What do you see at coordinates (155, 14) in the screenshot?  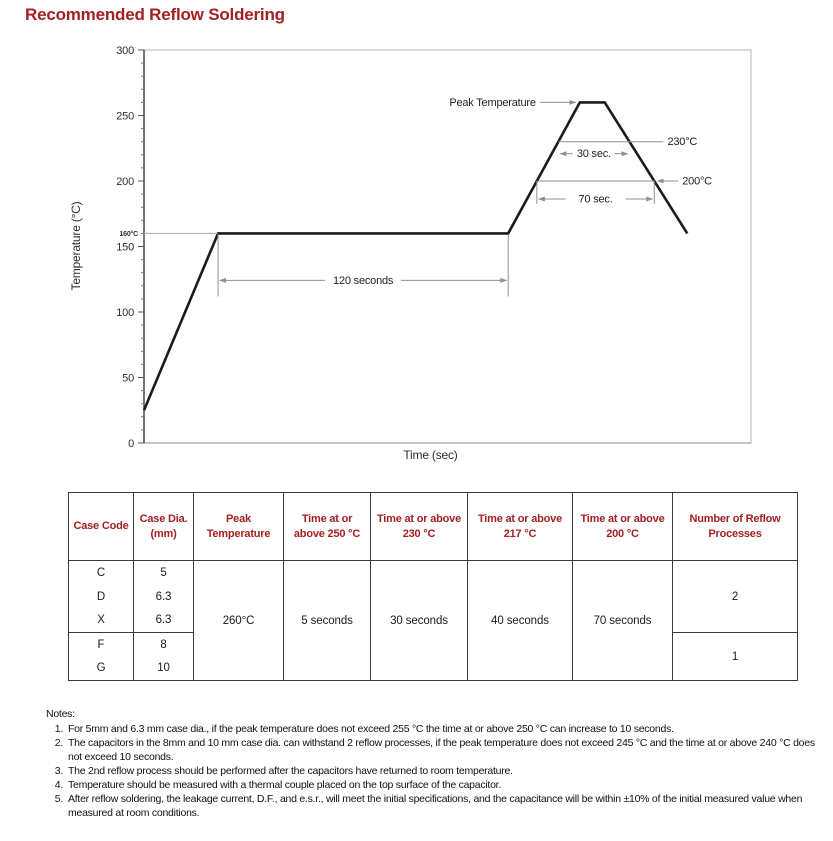 I see `page-title: Recommended Reflow Soldering` at bounding box center [155, 14].